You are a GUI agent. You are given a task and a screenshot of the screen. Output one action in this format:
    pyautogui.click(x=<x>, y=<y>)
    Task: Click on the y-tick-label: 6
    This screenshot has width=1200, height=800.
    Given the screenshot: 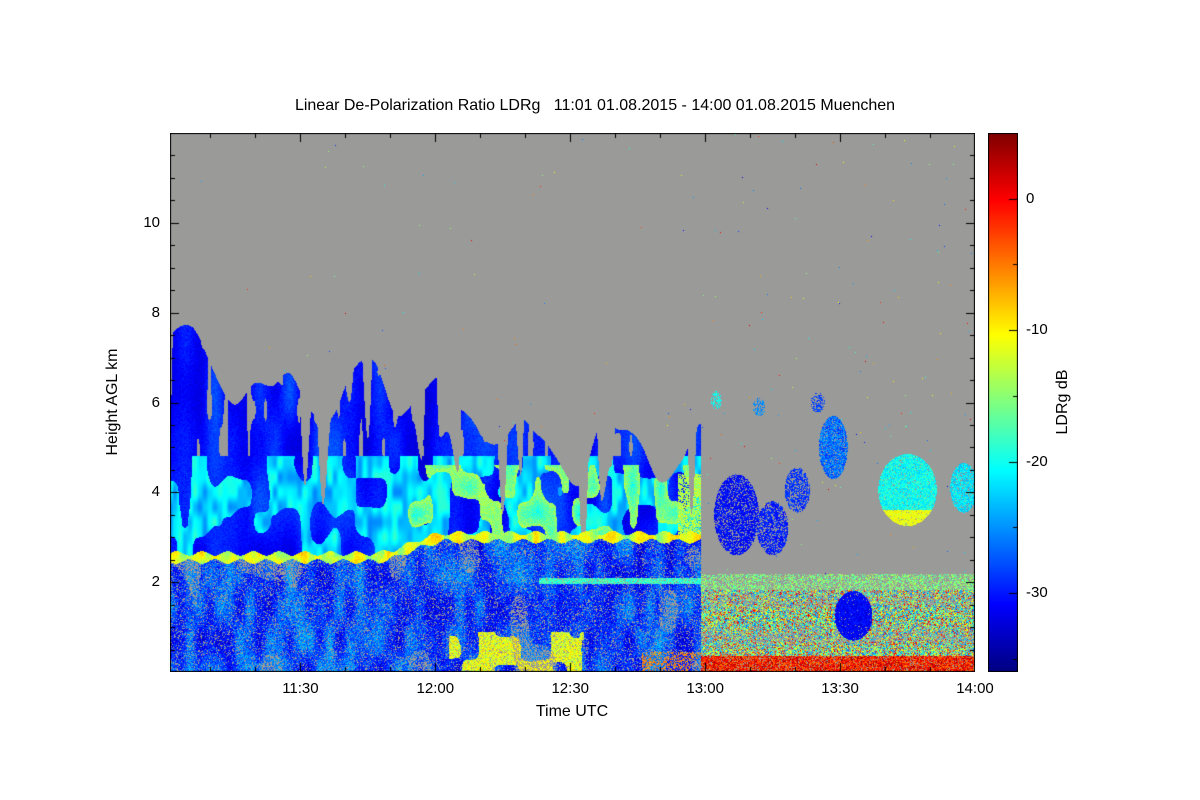 What is the action you would take?
    pyautogui.click(x=155, y=402)
    